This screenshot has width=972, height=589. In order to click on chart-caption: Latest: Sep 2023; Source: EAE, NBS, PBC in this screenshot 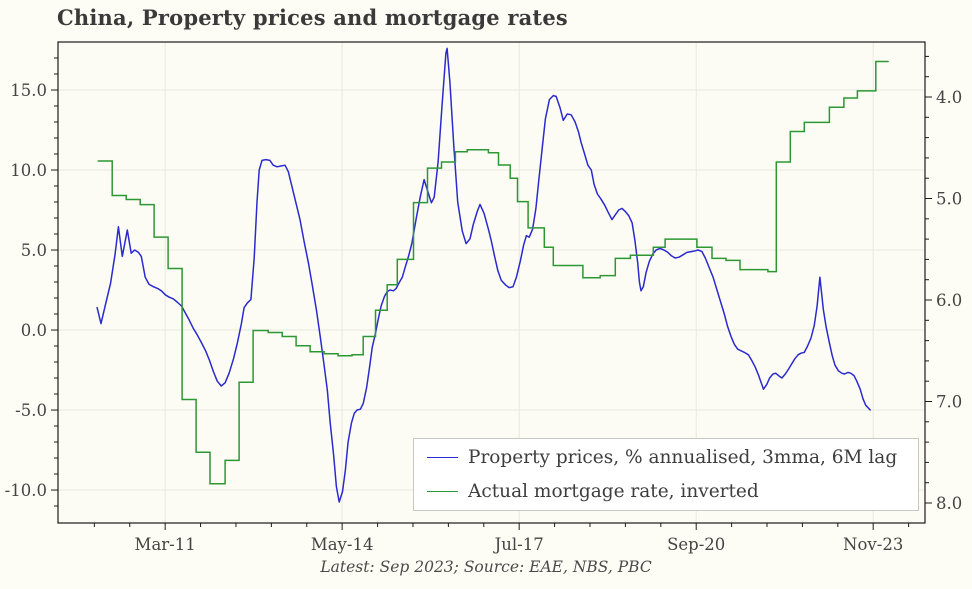, I will do `click(486, 567)`.